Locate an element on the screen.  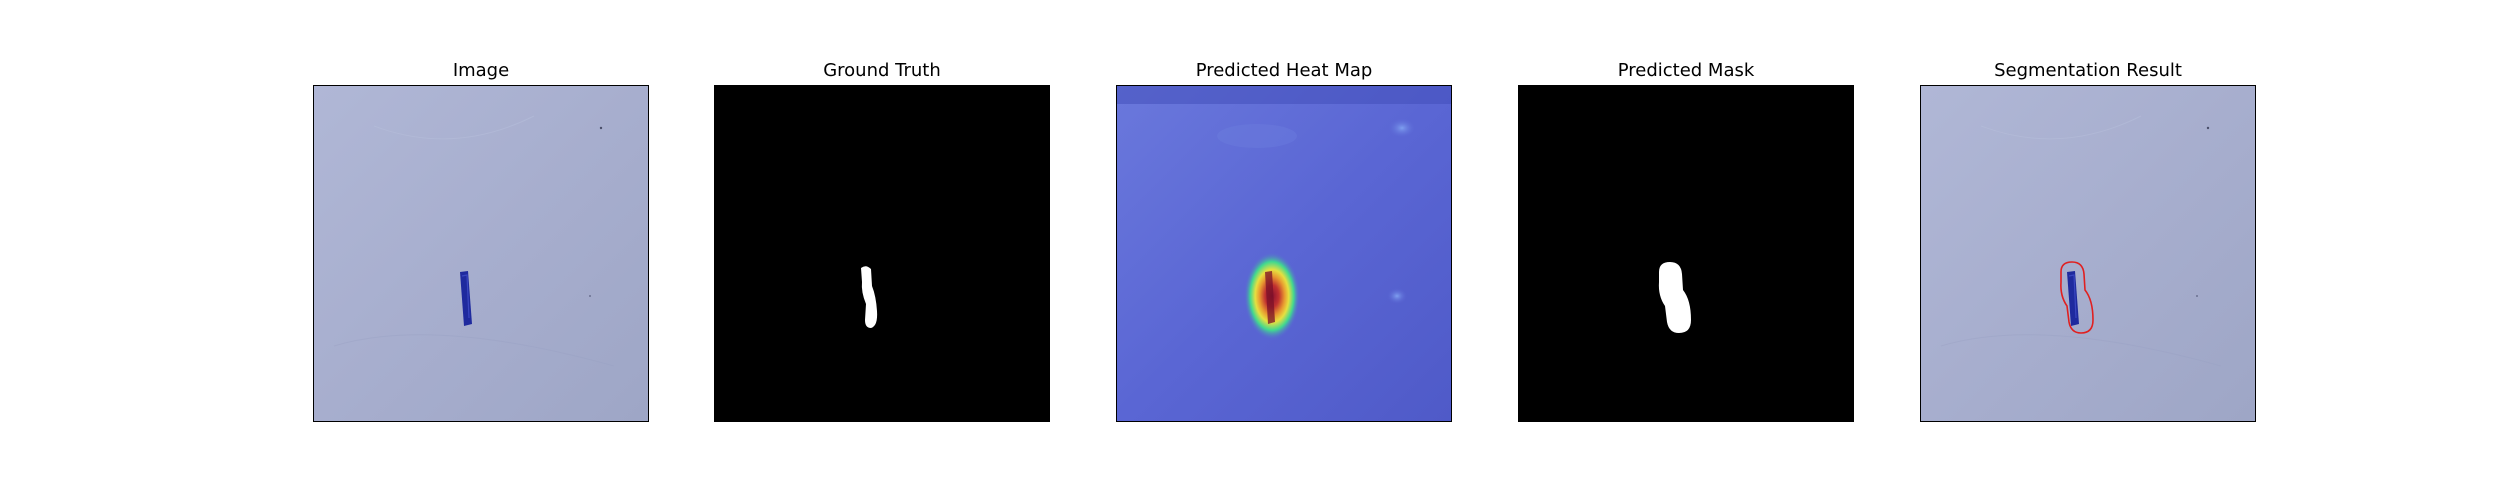
image-view is located at coordinates (481, 253).